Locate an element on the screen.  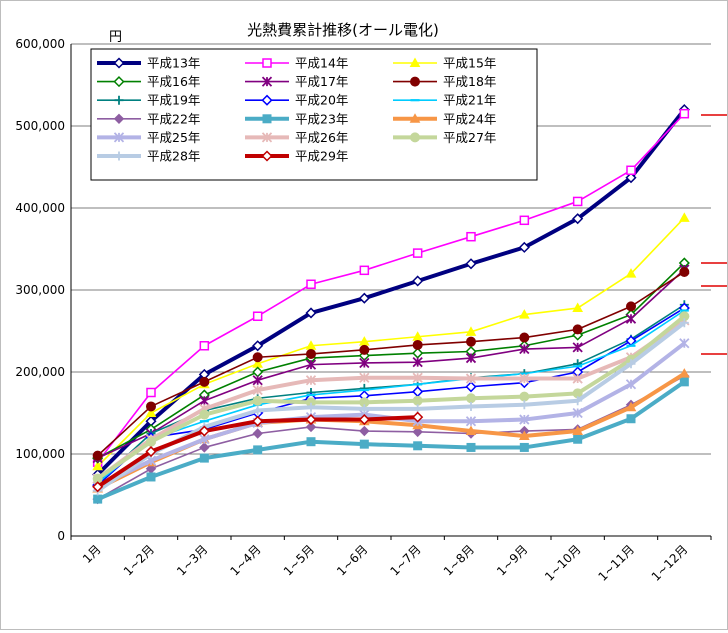
legend-item: 平成23年 is located at coordinates (296, 118).